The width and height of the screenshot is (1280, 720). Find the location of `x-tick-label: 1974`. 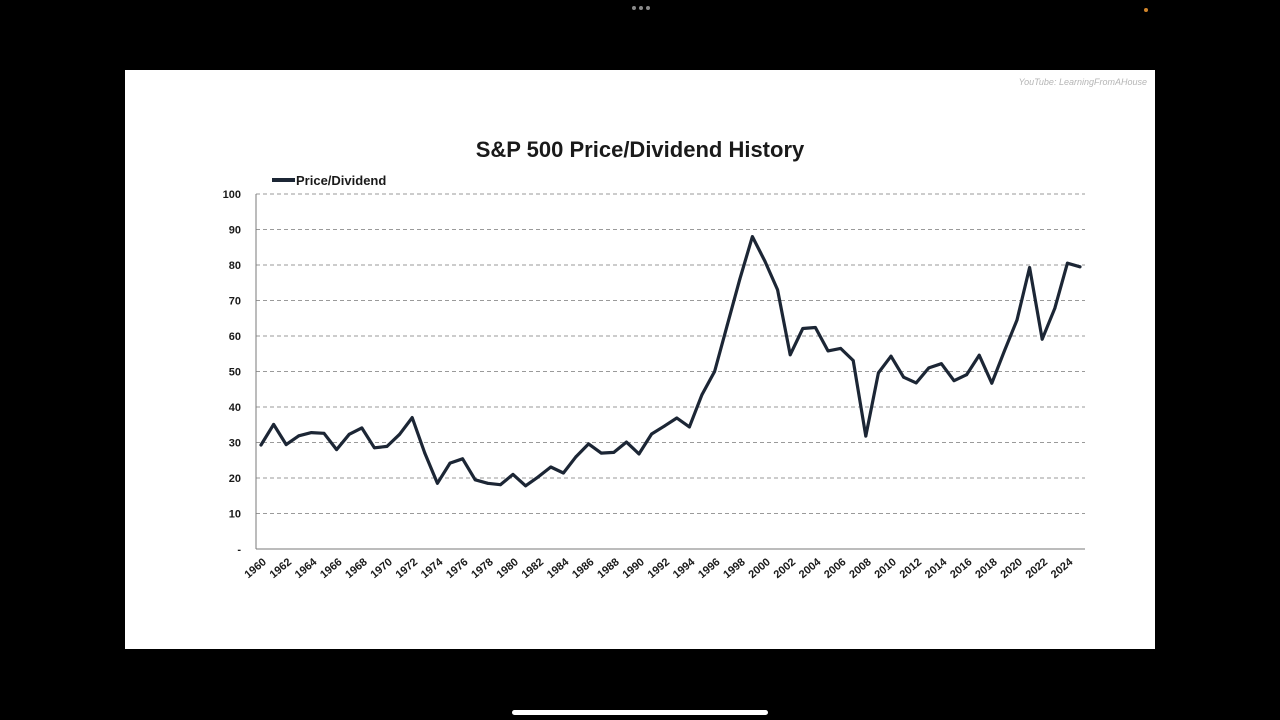

x-tick-label: 1974 is located at coordinates (432, 568).